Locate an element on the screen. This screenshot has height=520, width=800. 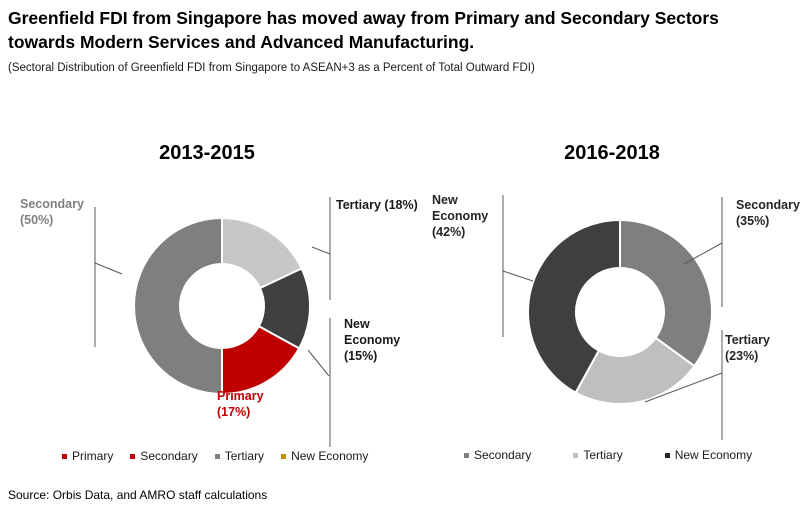
callout-new-economy-42: New Economy (42%) is located at coordinates (460, 216).